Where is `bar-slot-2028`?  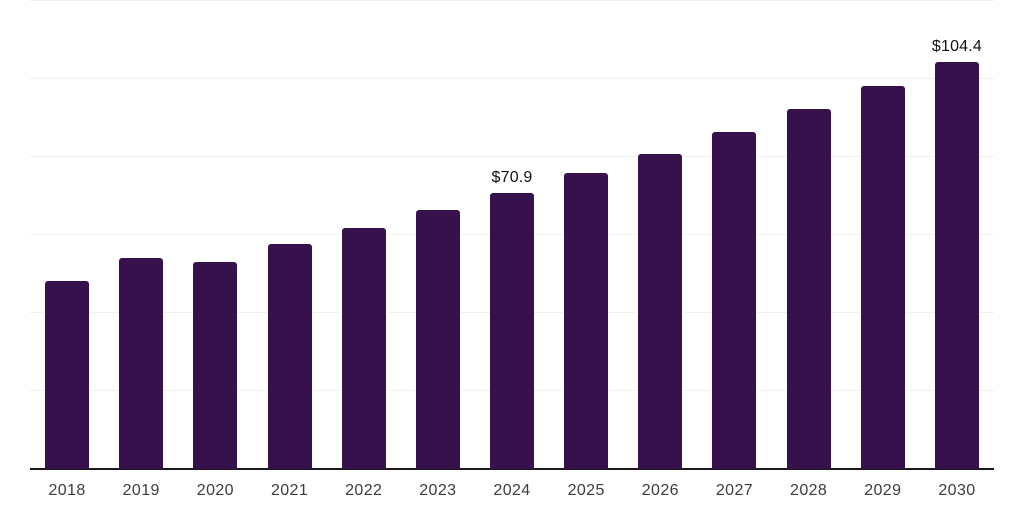
bar-slot-2028 is located at coordinates (809, 235).